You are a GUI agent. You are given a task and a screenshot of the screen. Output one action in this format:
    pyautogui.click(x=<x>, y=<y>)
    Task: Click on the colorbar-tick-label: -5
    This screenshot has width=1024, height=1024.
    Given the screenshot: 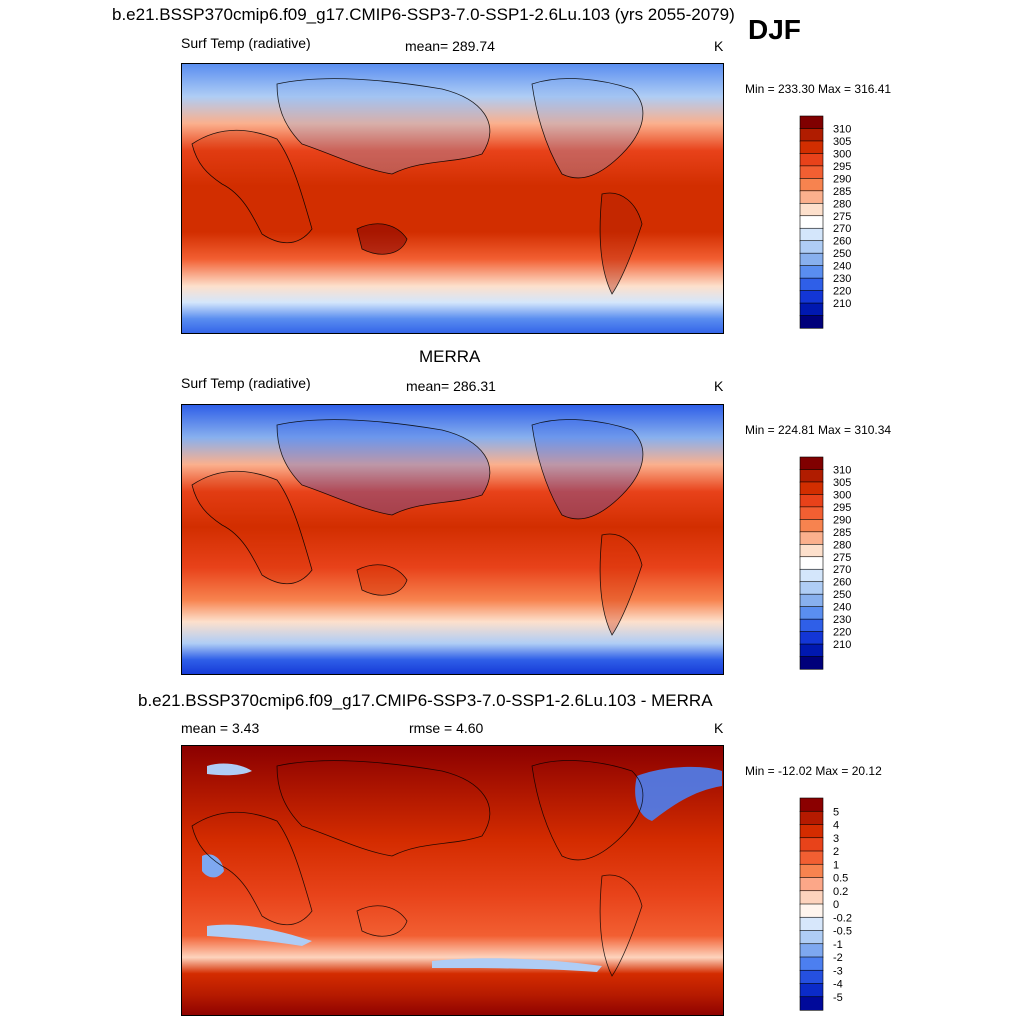 What is the action you would take?
    pyautogui.click(x=838, y=998)
    